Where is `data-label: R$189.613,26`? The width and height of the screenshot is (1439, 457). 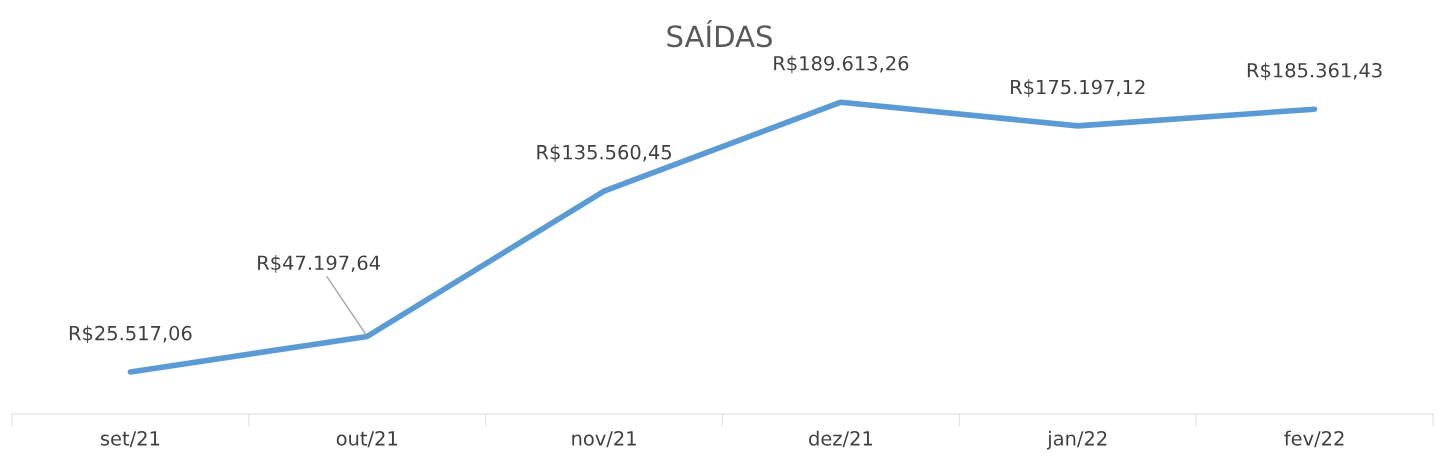 data-label: R$189.613,26 is located at coordinates (841, 64).